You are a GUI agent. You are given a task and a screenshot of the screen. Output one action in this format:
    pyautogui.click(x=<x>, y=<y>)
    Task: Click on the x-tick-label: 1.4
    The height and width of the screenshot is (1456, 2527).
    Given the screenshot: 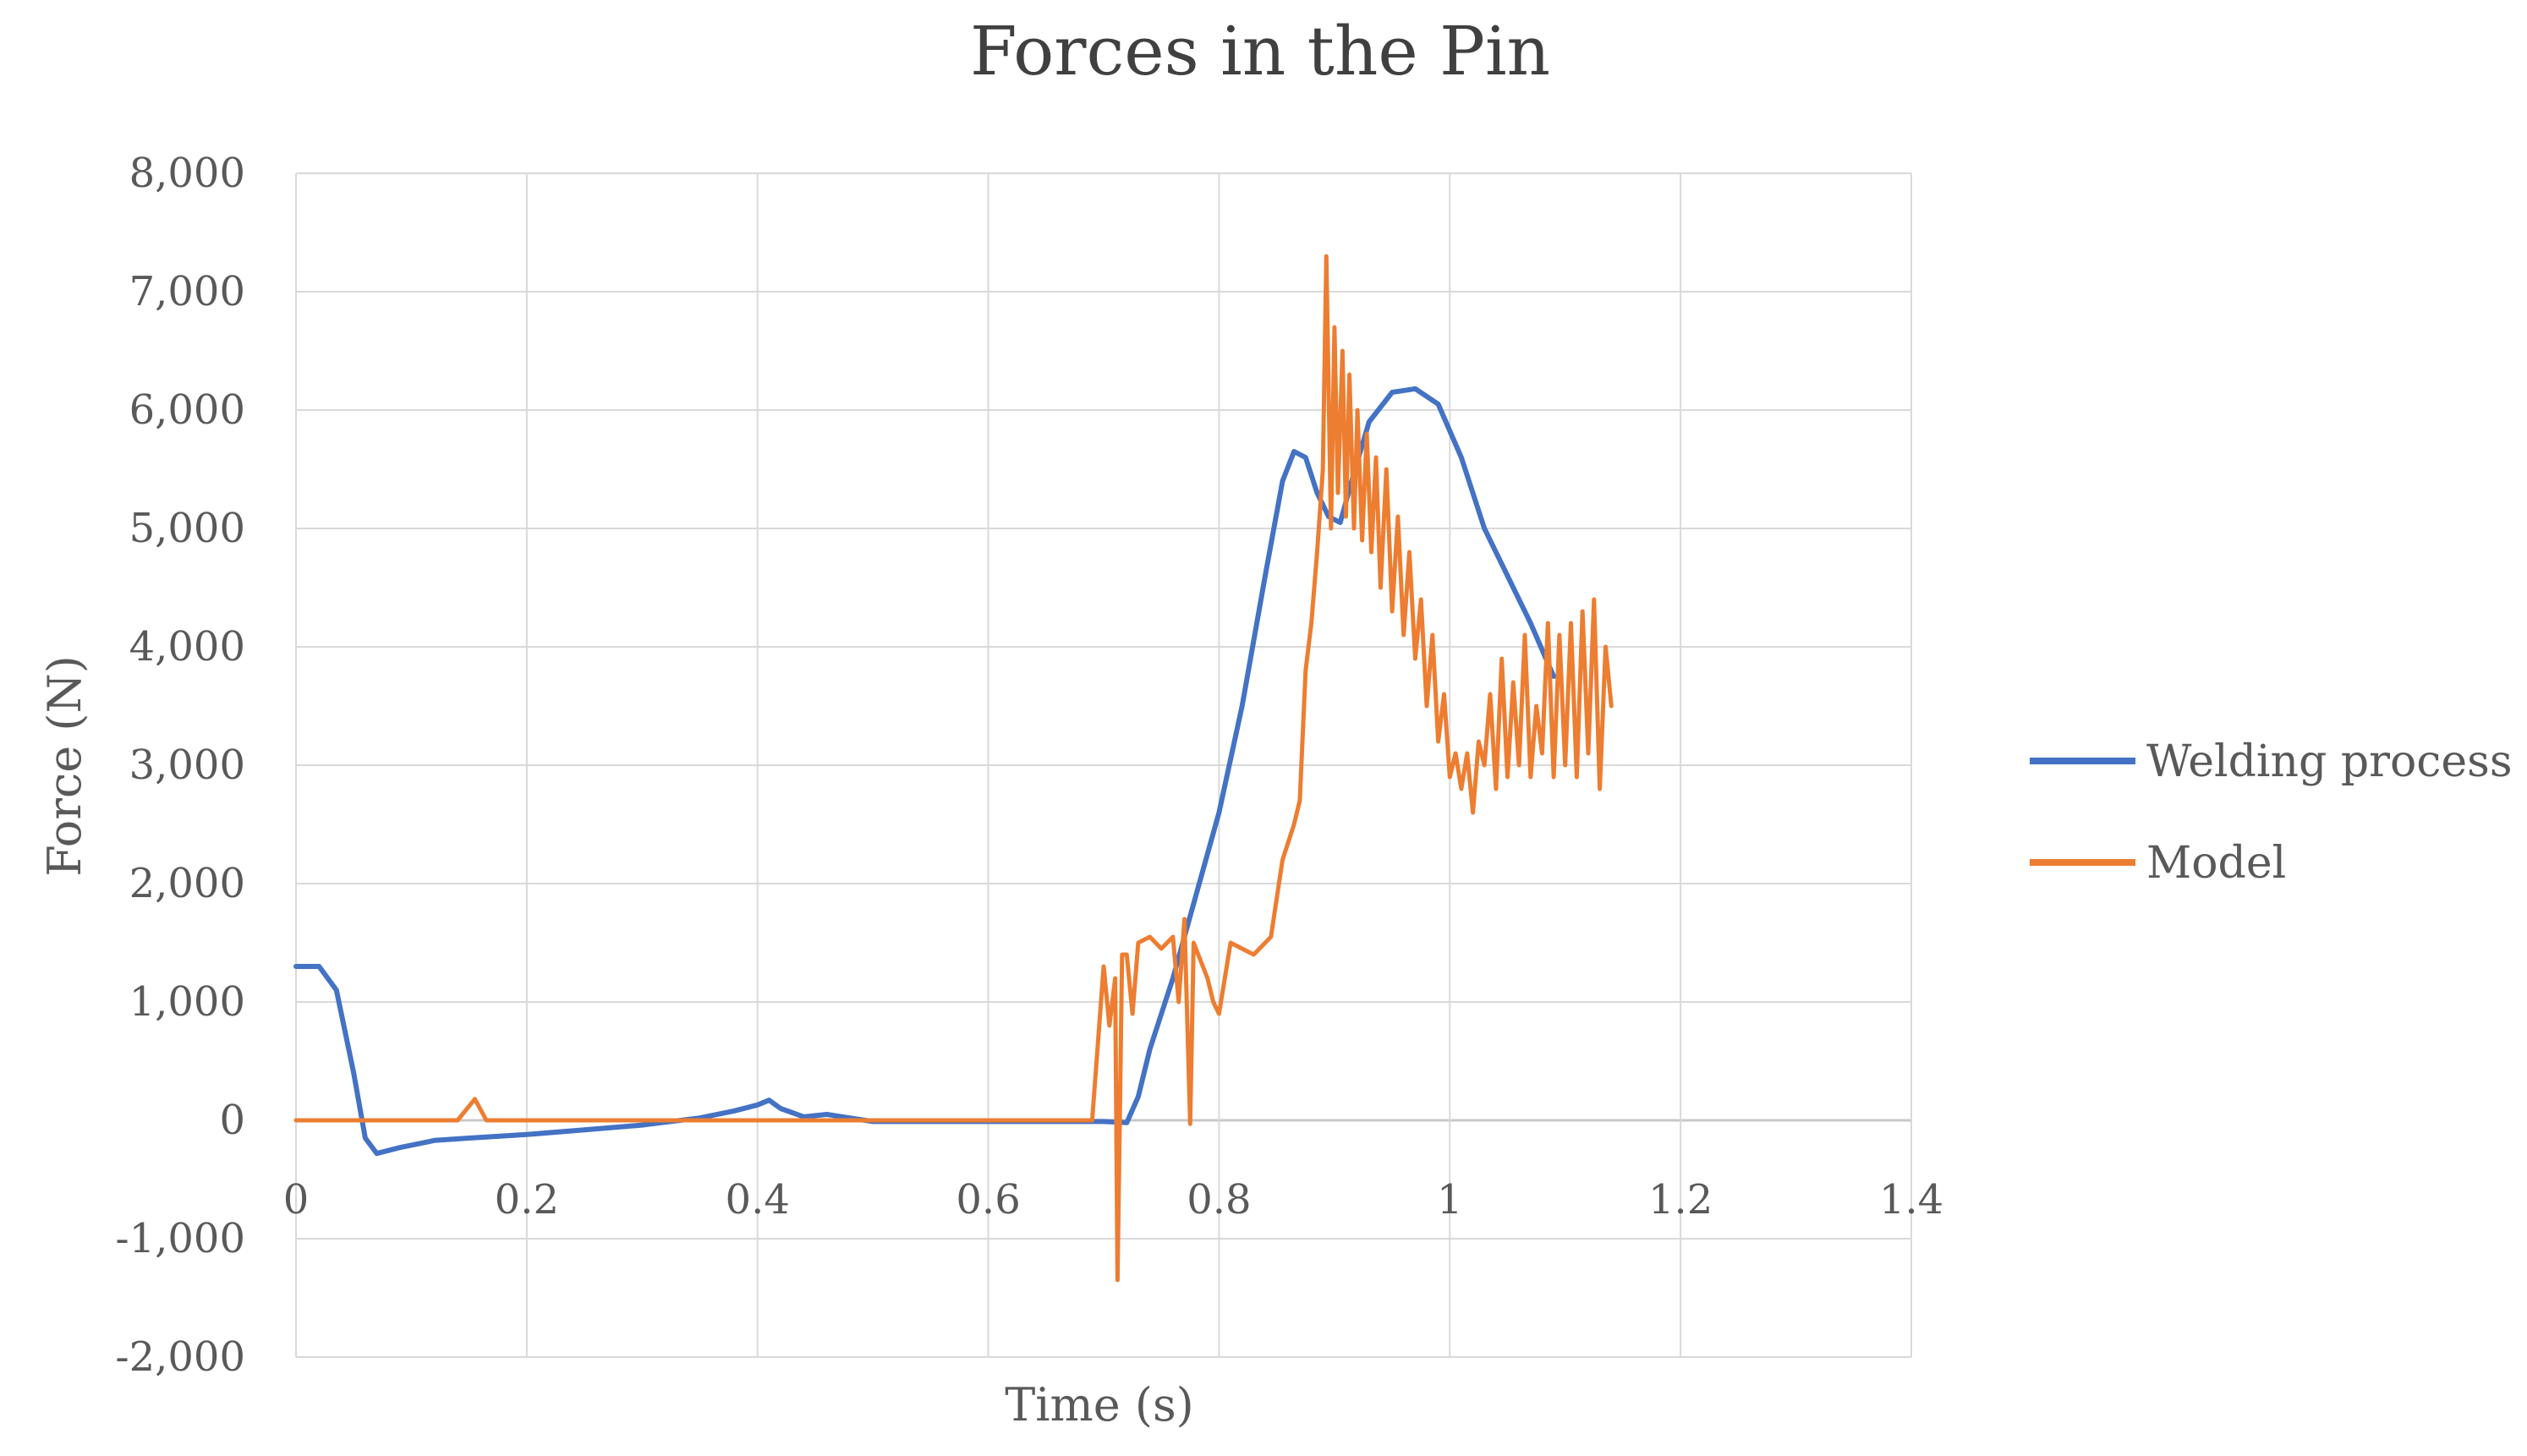 What is the action you would take?
    pyautogui.click(x=1911, y=1199)
    